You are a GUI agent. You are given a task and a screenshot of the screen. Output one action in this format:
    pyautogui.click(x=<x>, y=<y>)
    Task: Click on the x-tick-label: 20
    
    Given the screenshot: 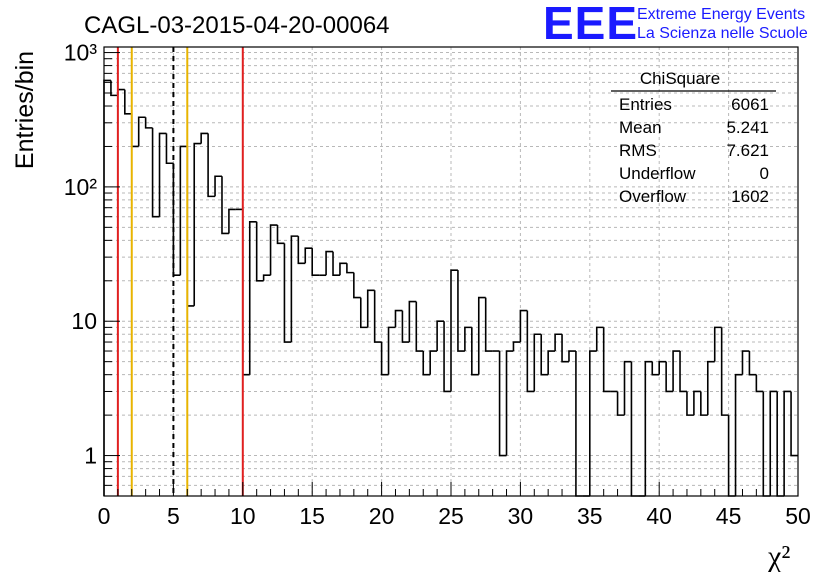 What is the action you would take?
    pyautogui.click(x=382, y=516)
    